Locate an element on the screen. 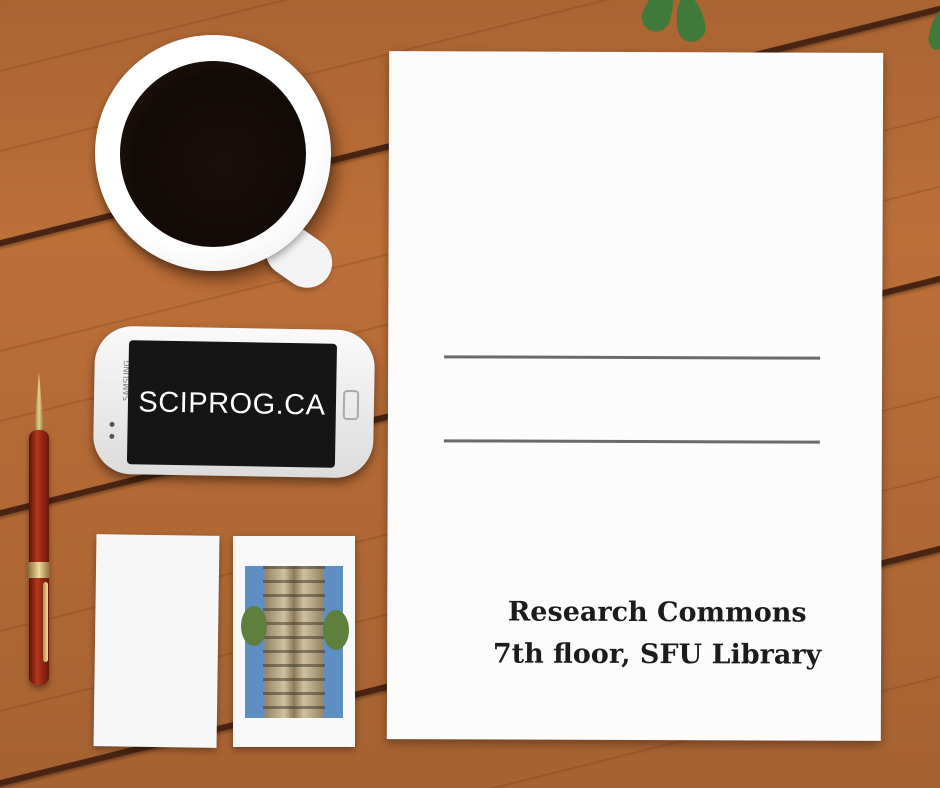  polaroid-photo is located at coordinates (294, 641).